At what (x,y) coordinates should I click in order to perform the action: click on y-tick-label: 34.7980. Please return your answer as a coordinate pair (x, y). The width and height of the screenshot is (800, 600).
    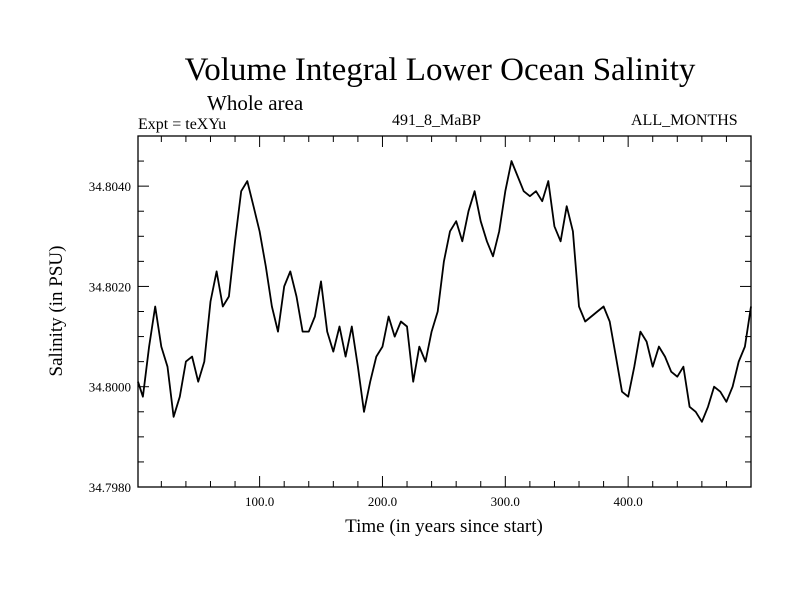
    Looking at the image, I should click on (110, 487).